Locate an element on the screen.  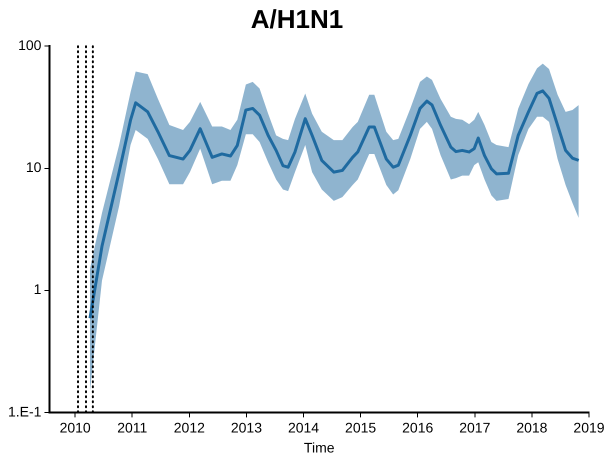
x-tick-label: 2014 is located at coordinates (304, 428).